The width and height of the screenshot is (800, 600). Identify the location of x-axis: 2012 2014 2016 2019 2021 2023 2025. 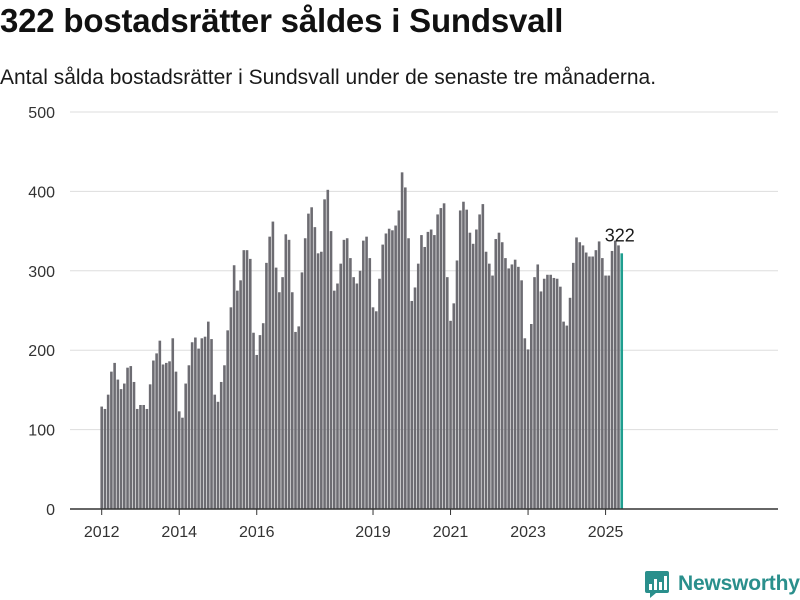
(424, 524).